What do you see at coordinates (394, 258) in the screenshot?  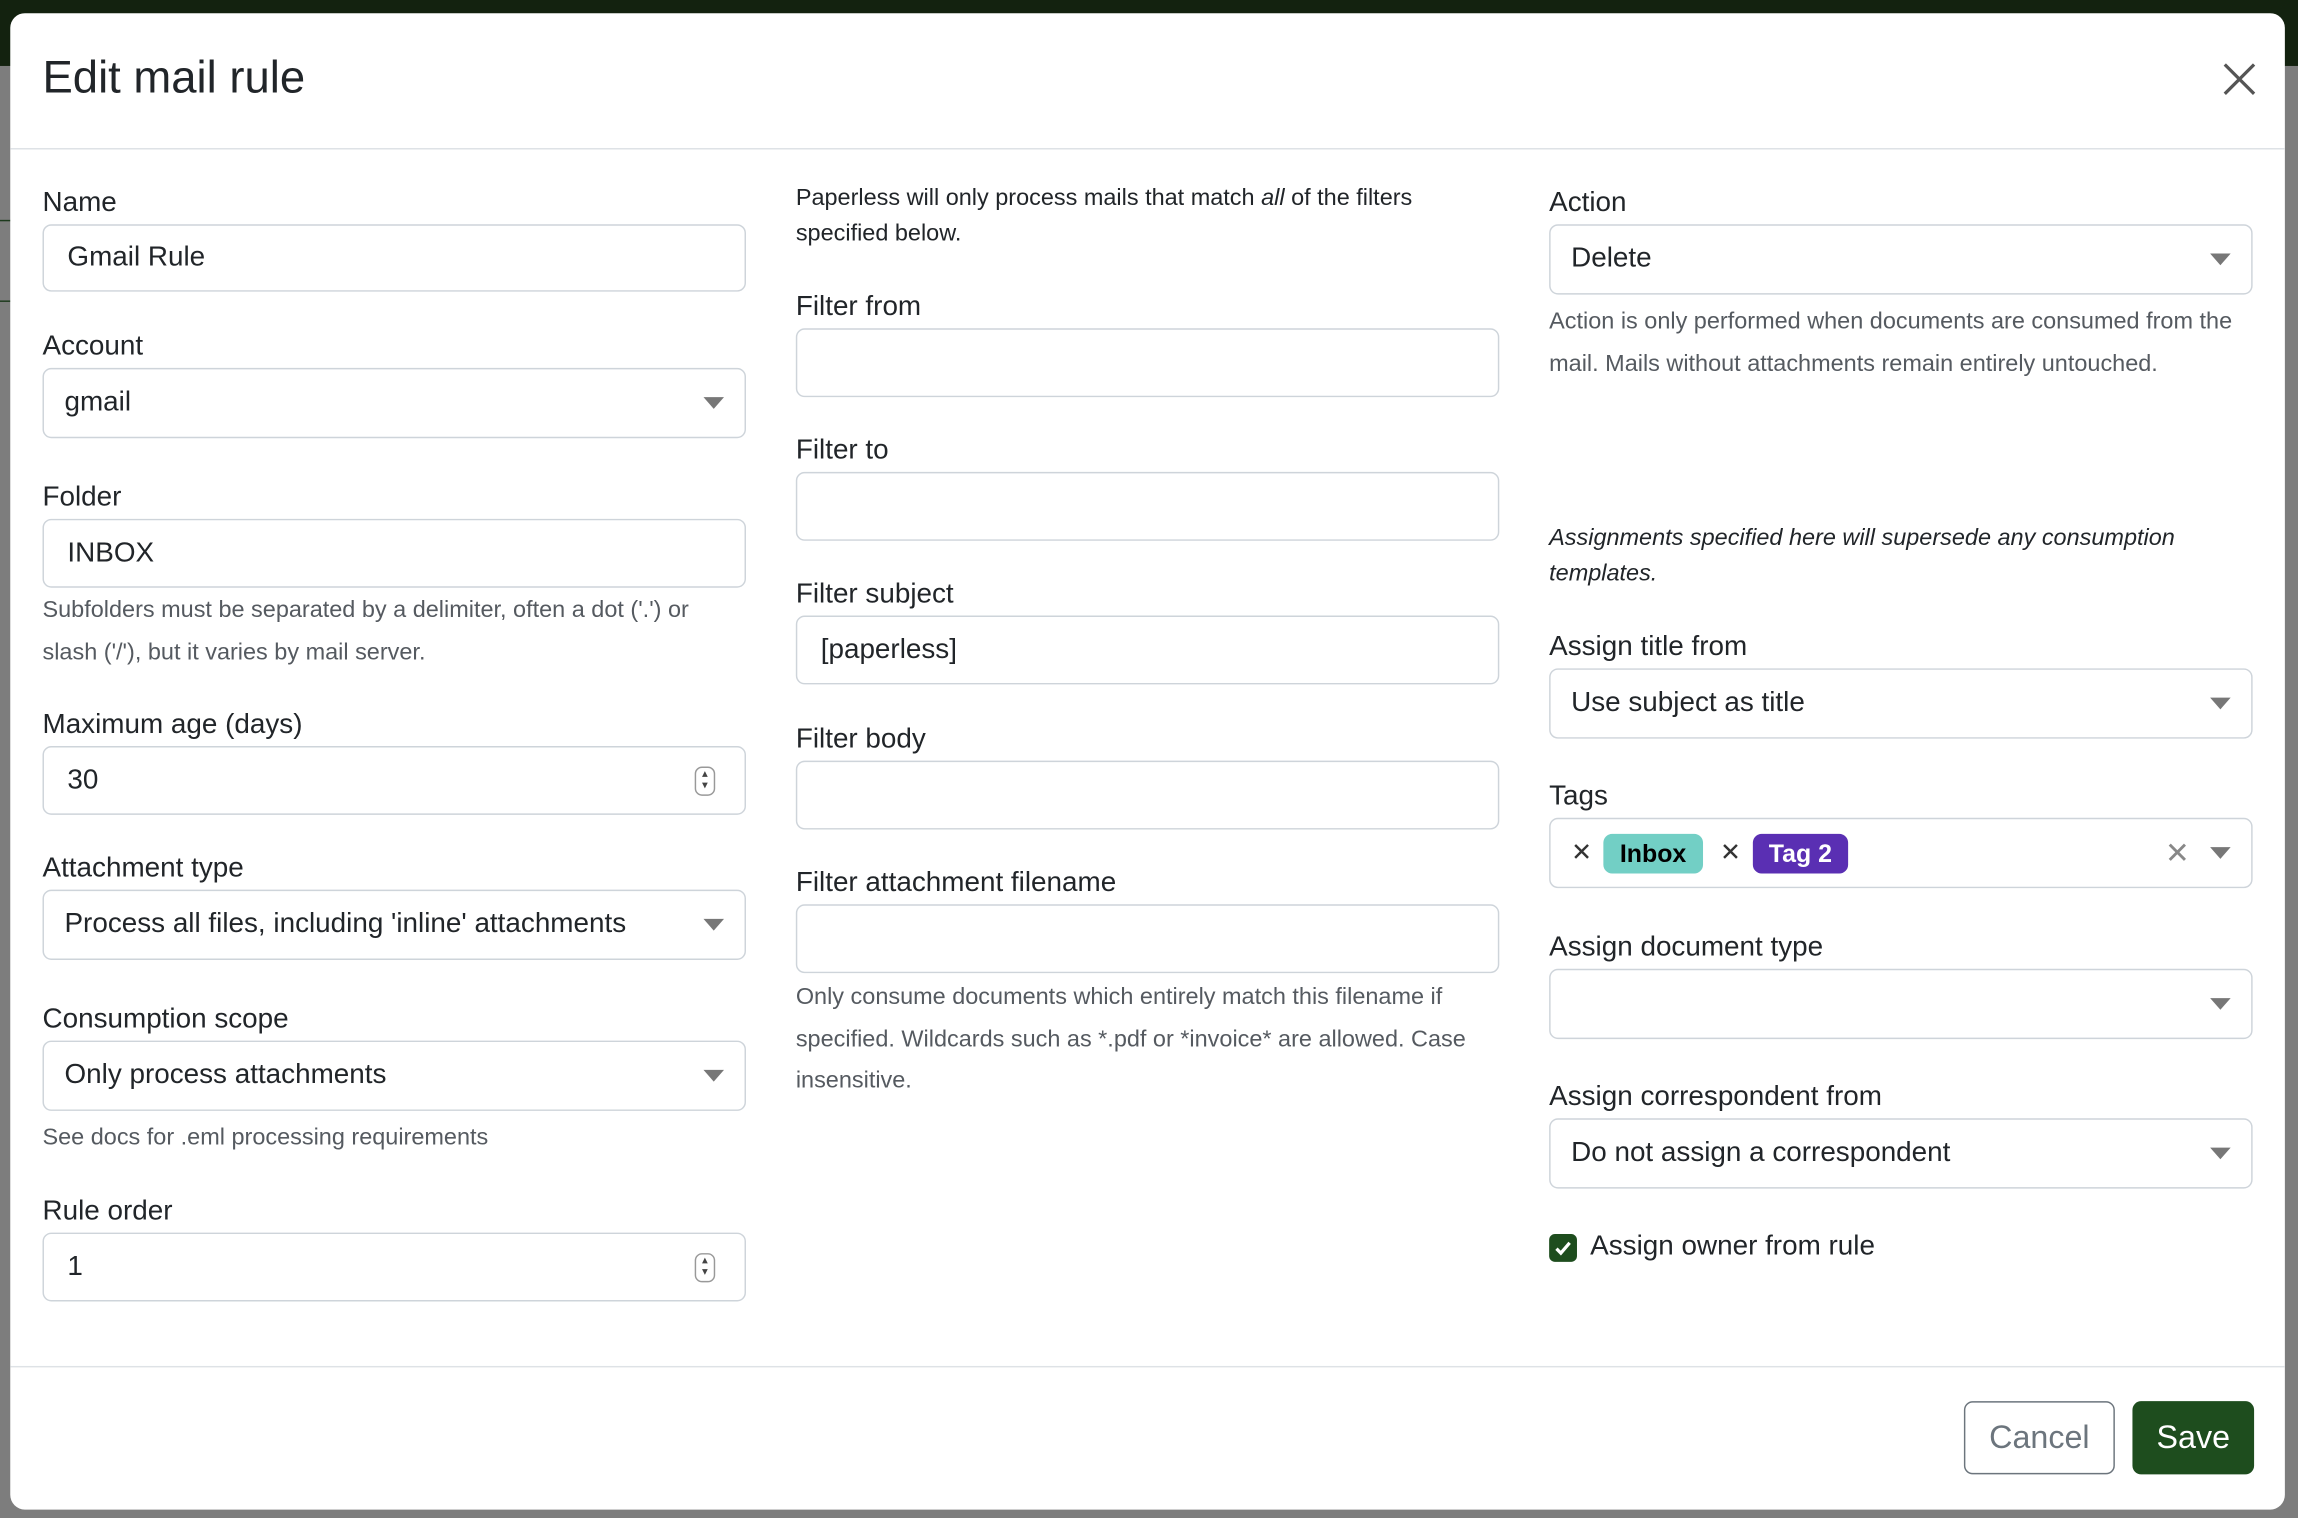 I see `name-input: Gmail Rule` at bounding box center [394, 258].